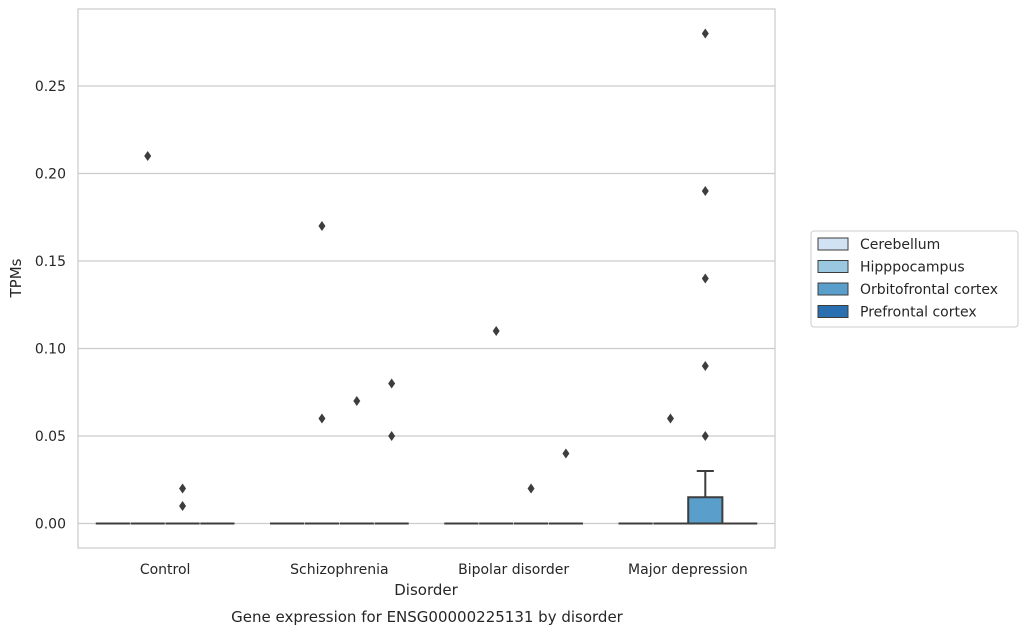  What do you see at coordinates (929, 290) in the screenshot?
I see `legend-label: Orbitofrontal cortex` at bounding box center [929, 290].